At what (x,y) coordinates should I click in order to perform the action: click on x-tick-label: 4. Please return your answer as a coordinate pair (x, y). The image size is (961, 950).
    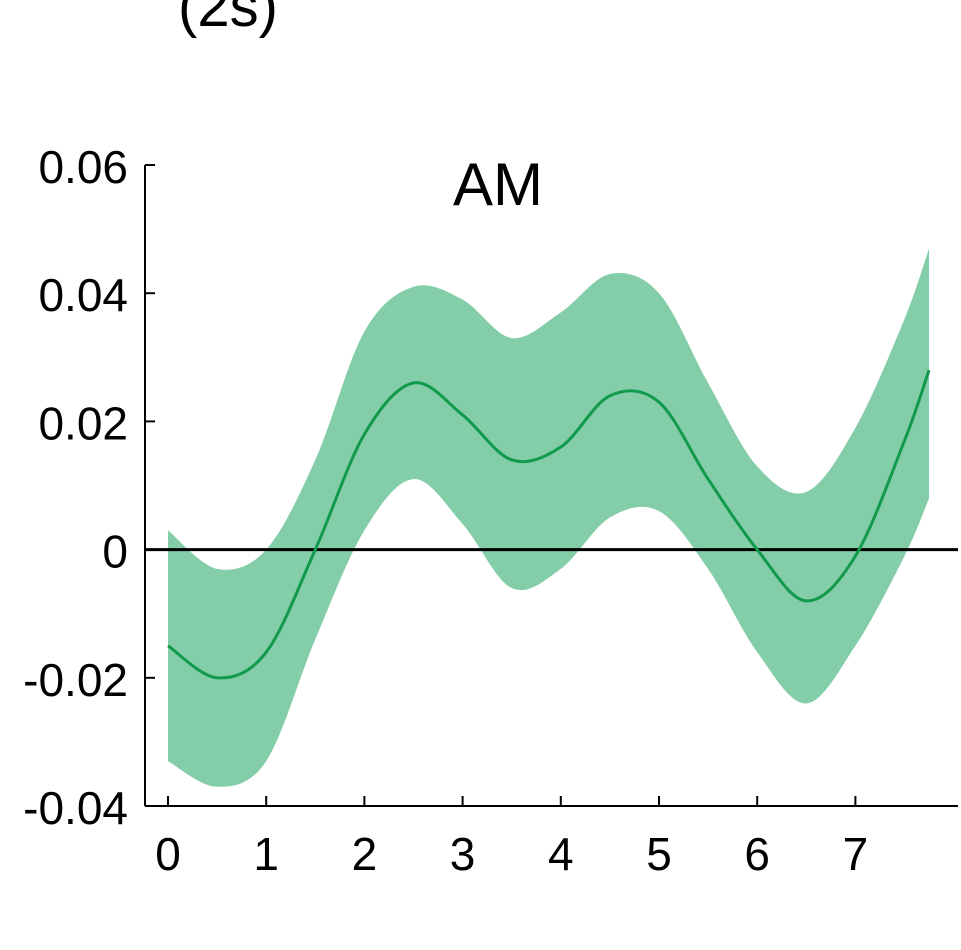
    Looking at the image, I should click on (561, 854).